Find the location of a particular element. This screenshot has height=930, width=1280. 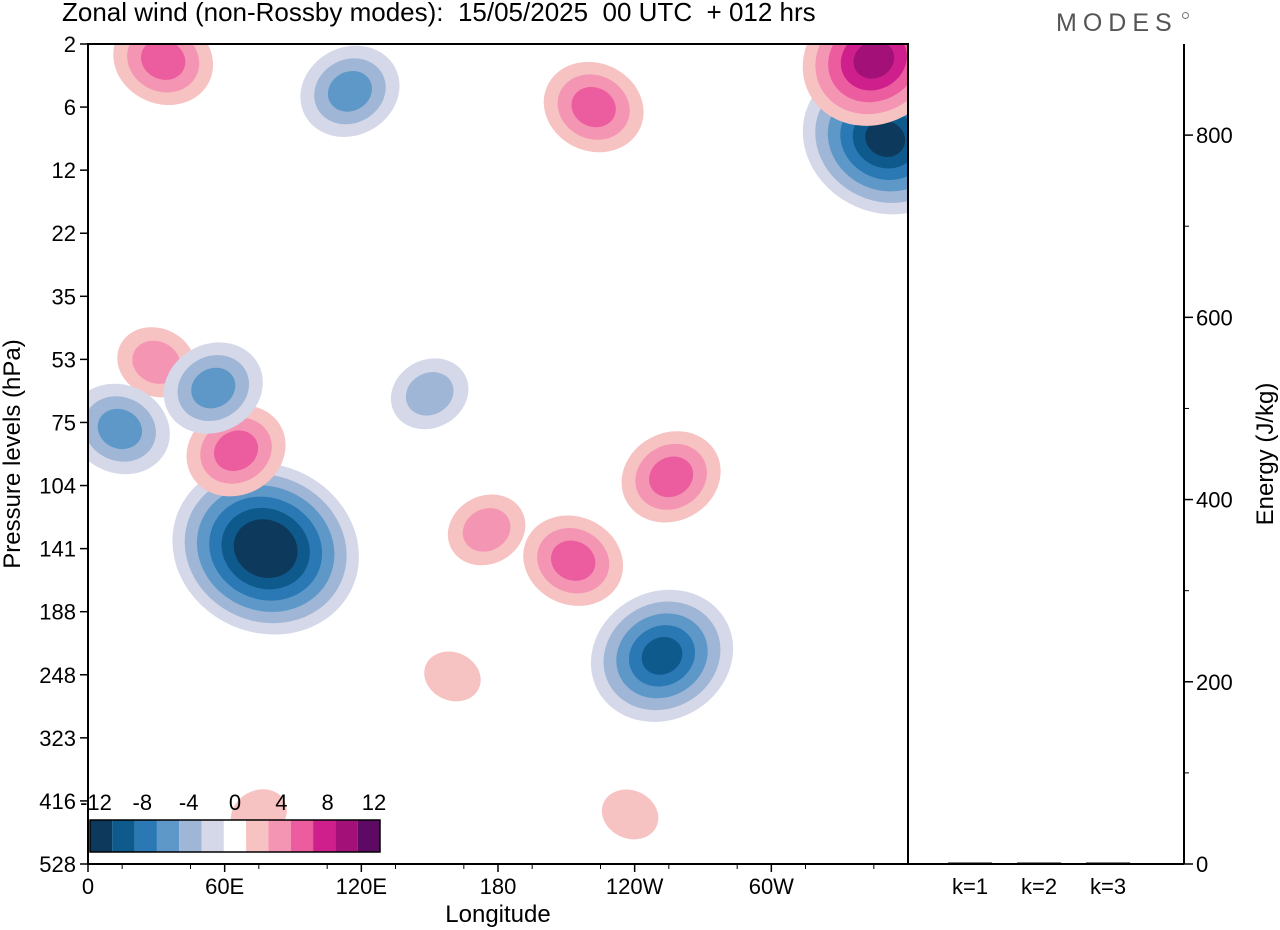

energy-axis-label: Energy (J/kg) is located at coordinates (1265, 454).